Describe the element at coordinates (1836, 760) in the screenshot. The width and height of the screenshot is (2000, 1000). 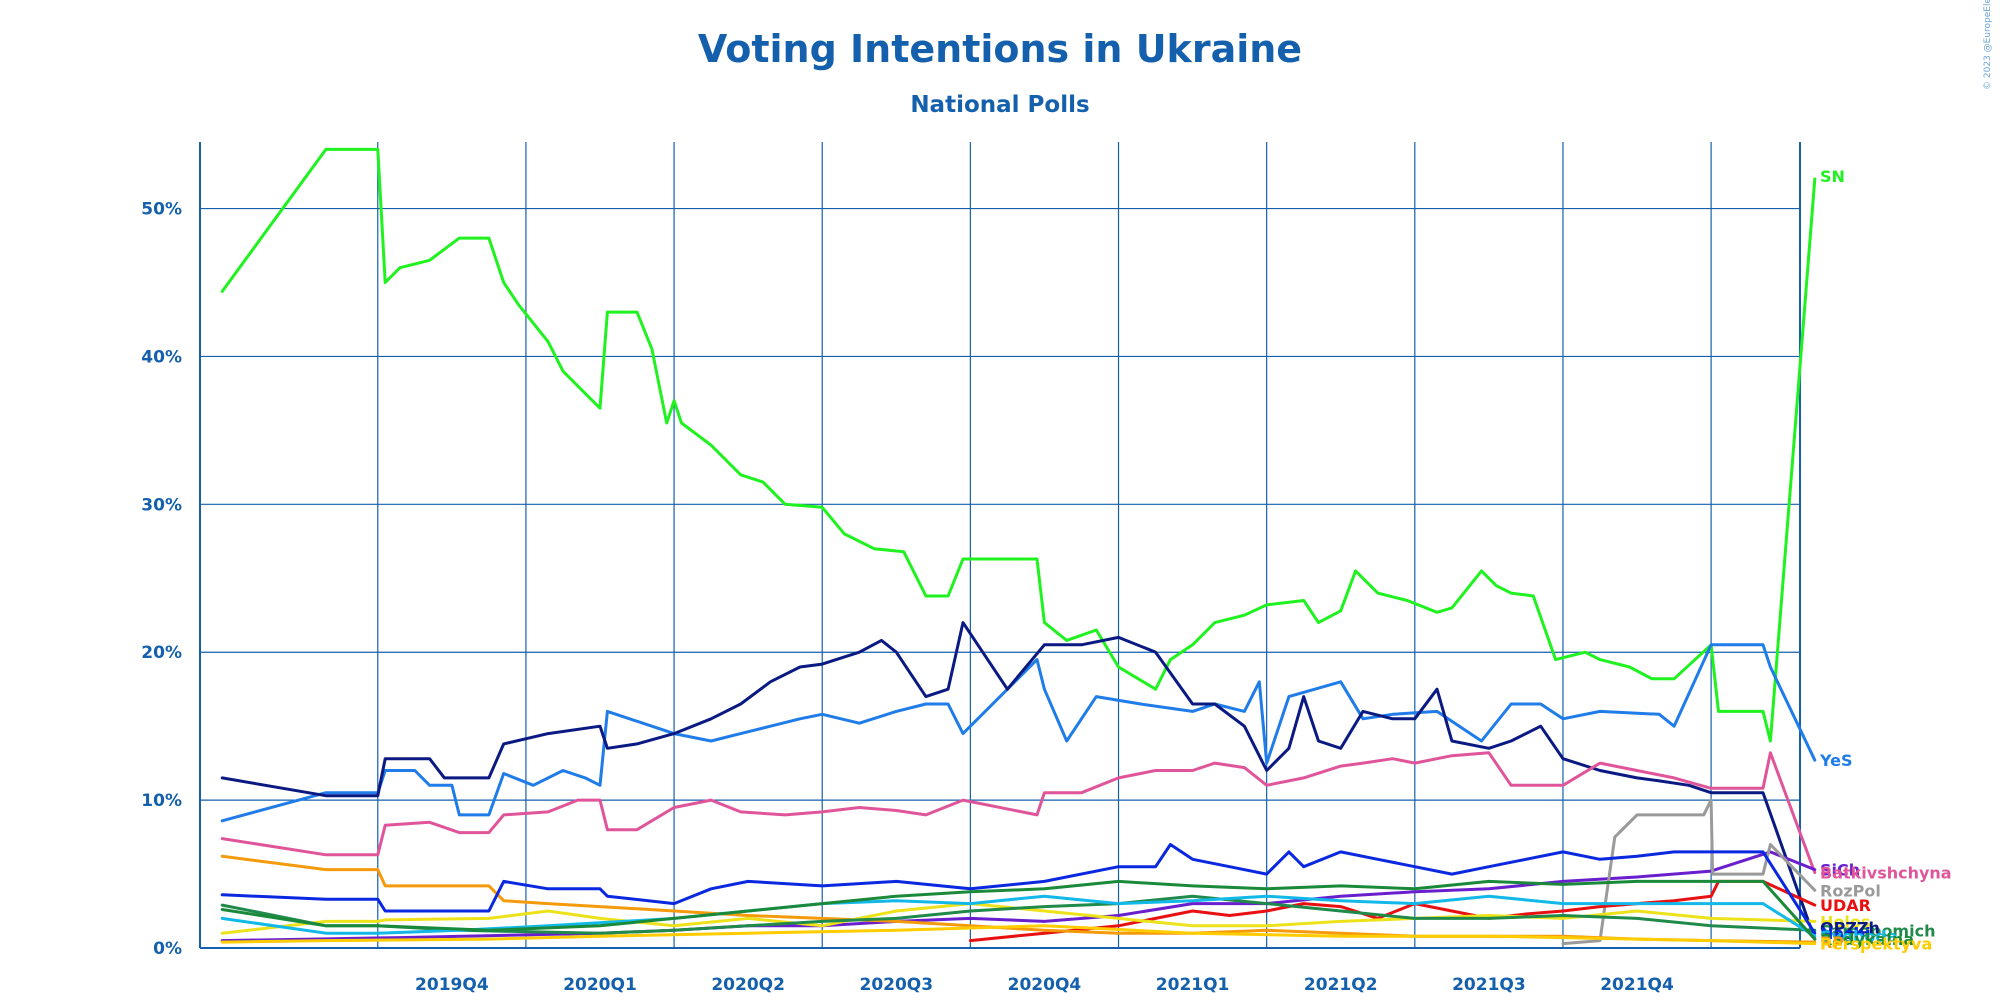
I see `end-label-yes: YeS` at that location.